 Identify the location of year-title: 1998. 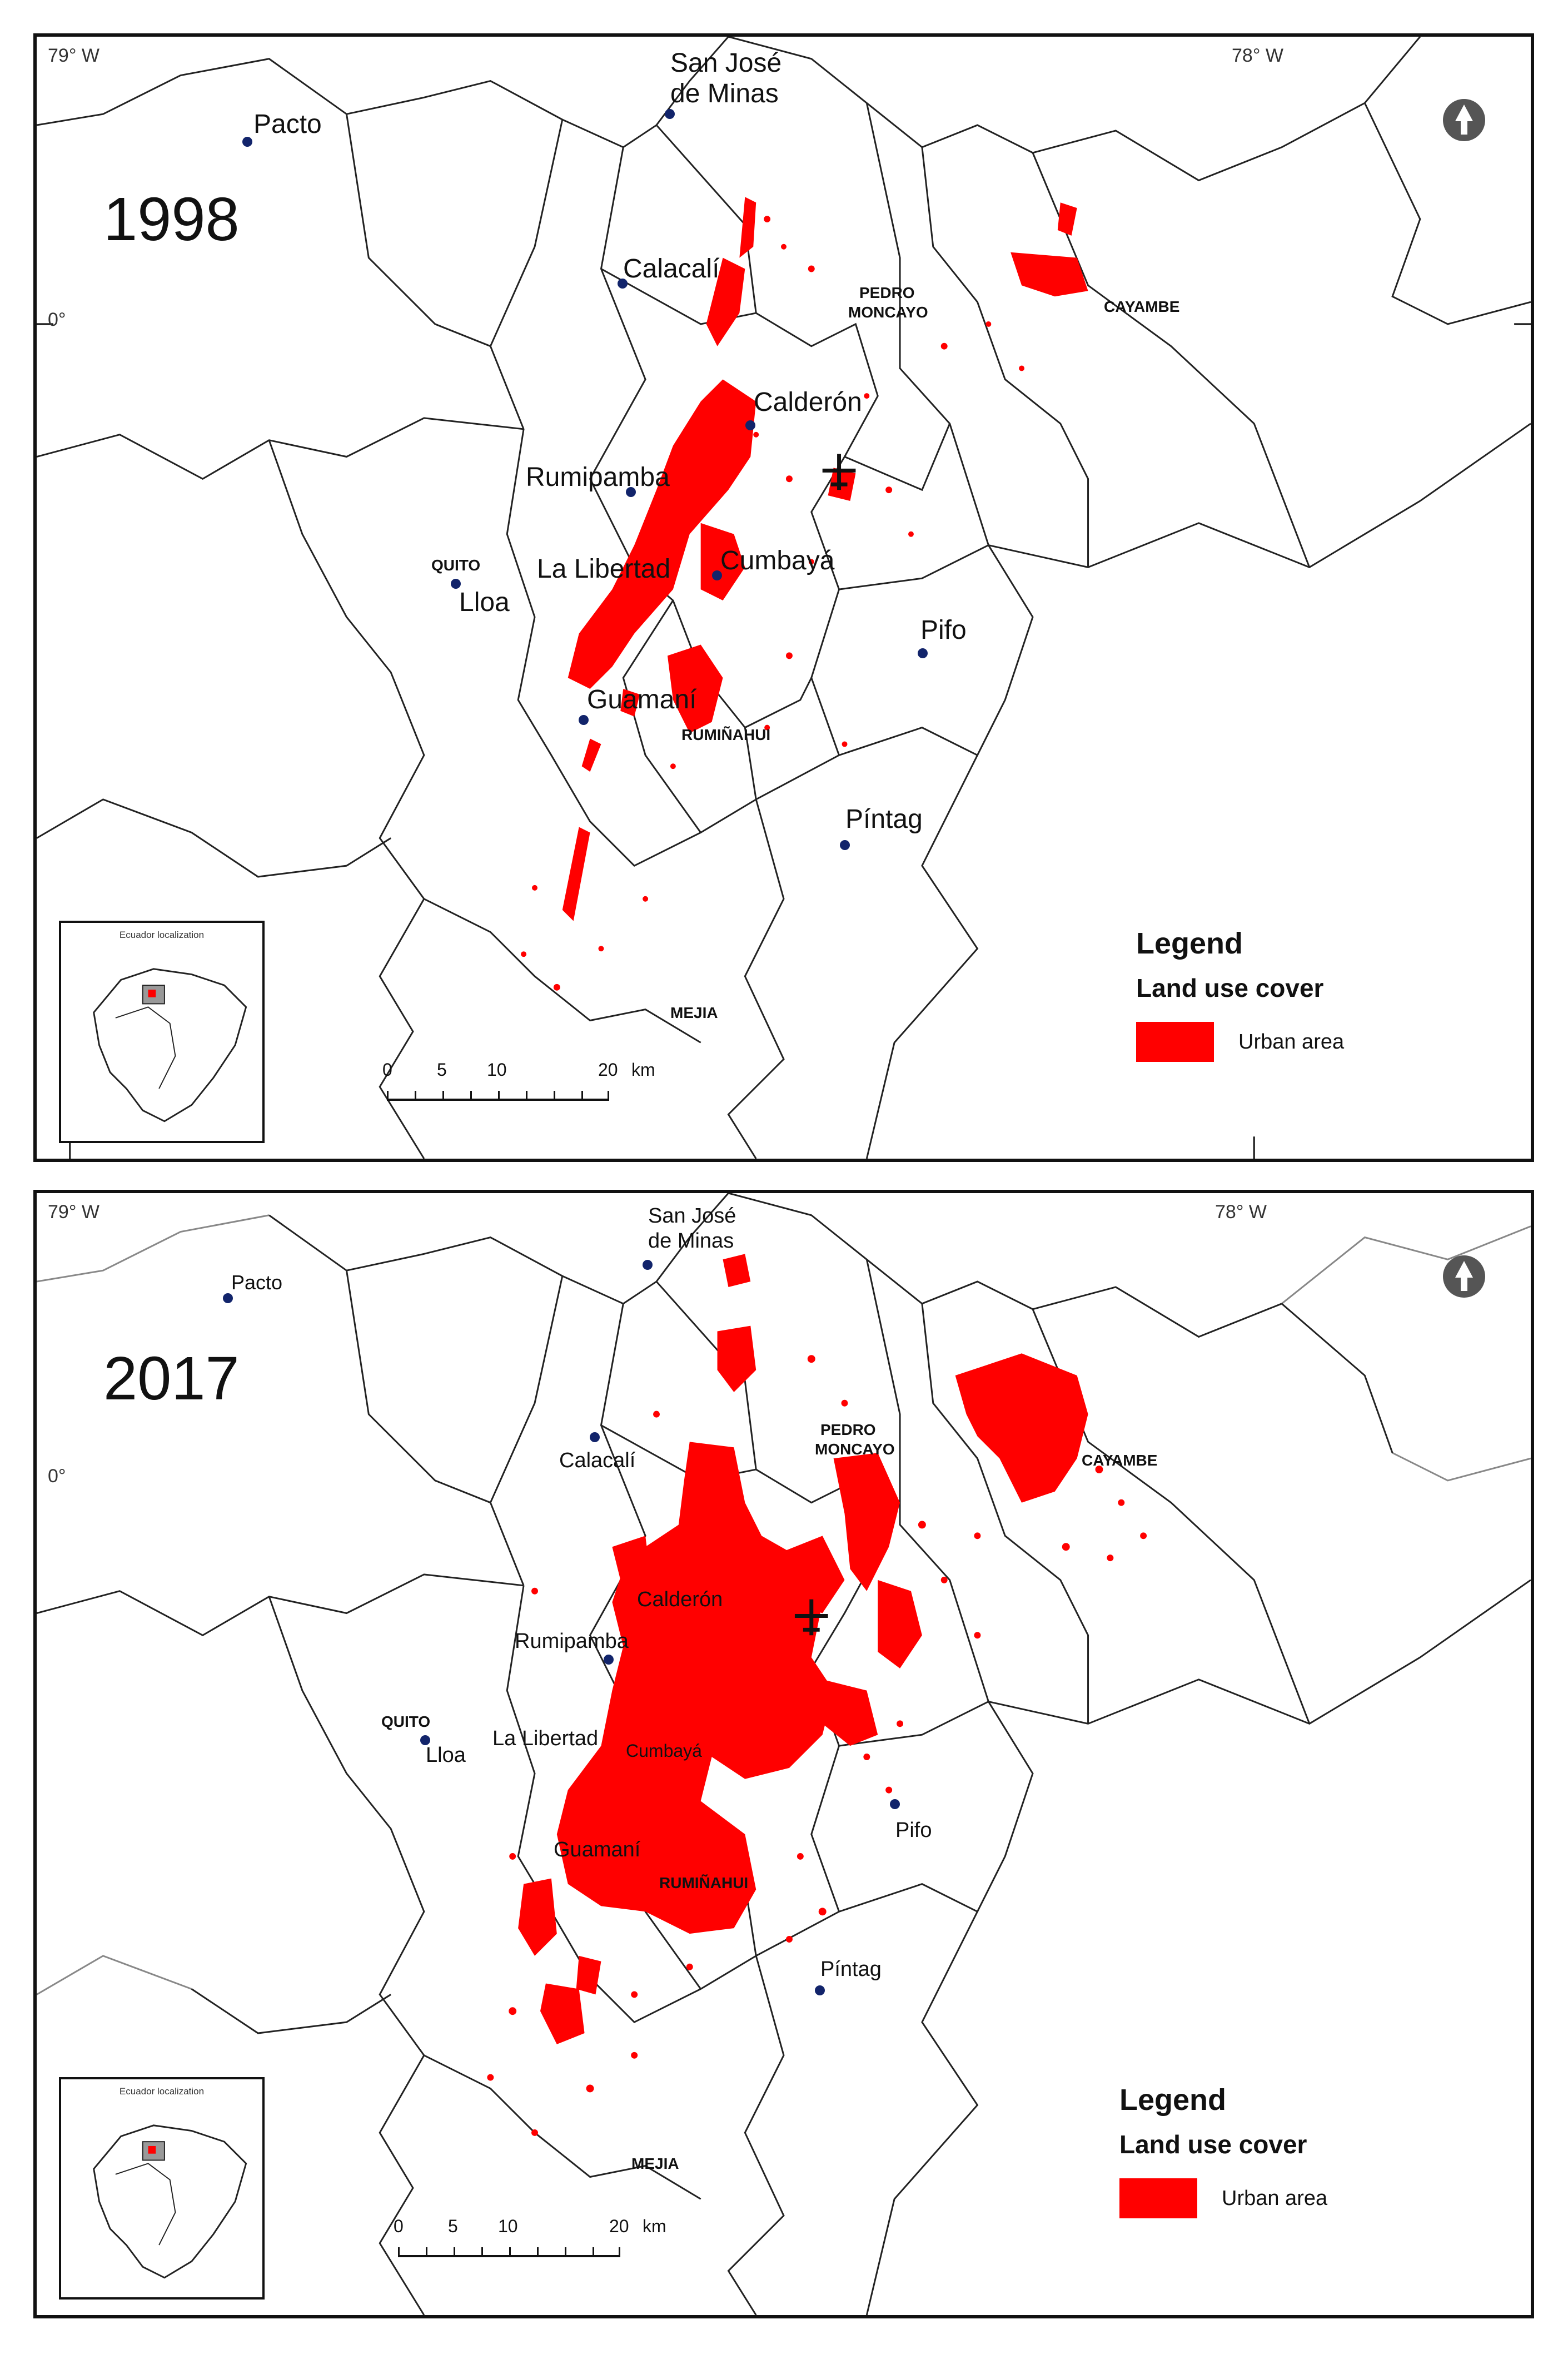
(171, 219).